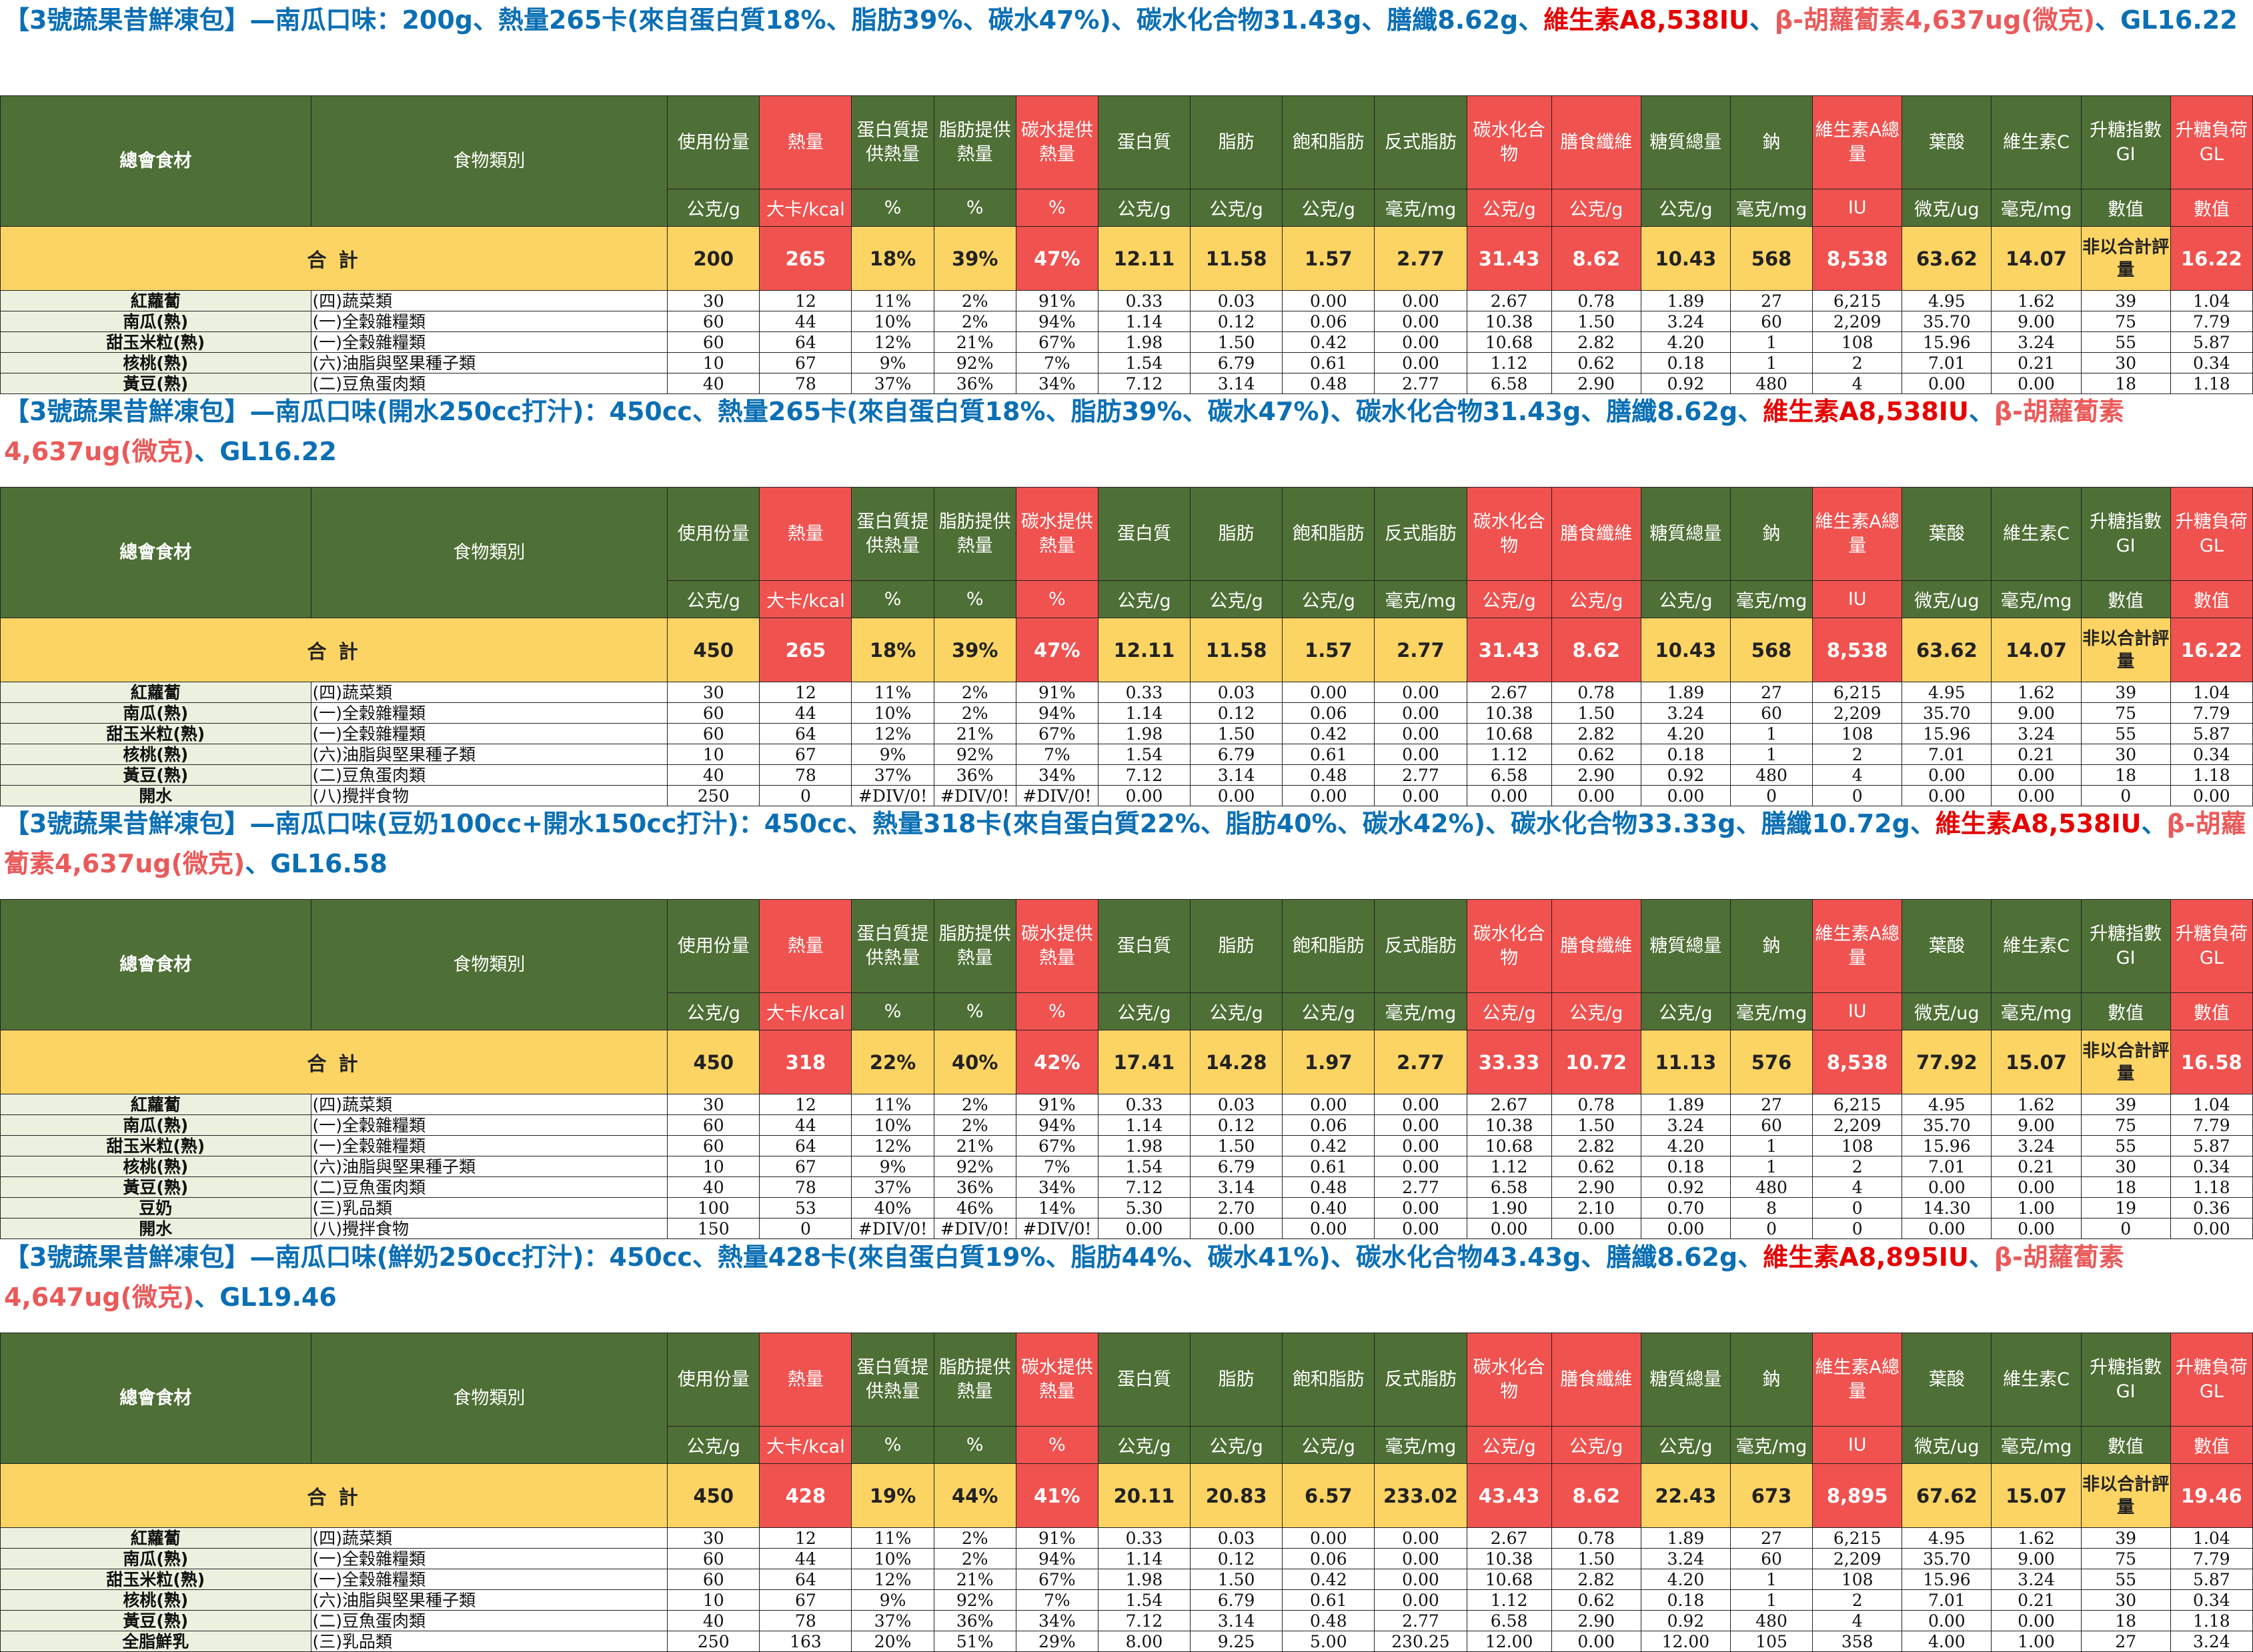  What do you see at coordinates (1144, 142) in the screenshot?
I see `header-cell: 蛋白質` at bounding box center [1144, 142].